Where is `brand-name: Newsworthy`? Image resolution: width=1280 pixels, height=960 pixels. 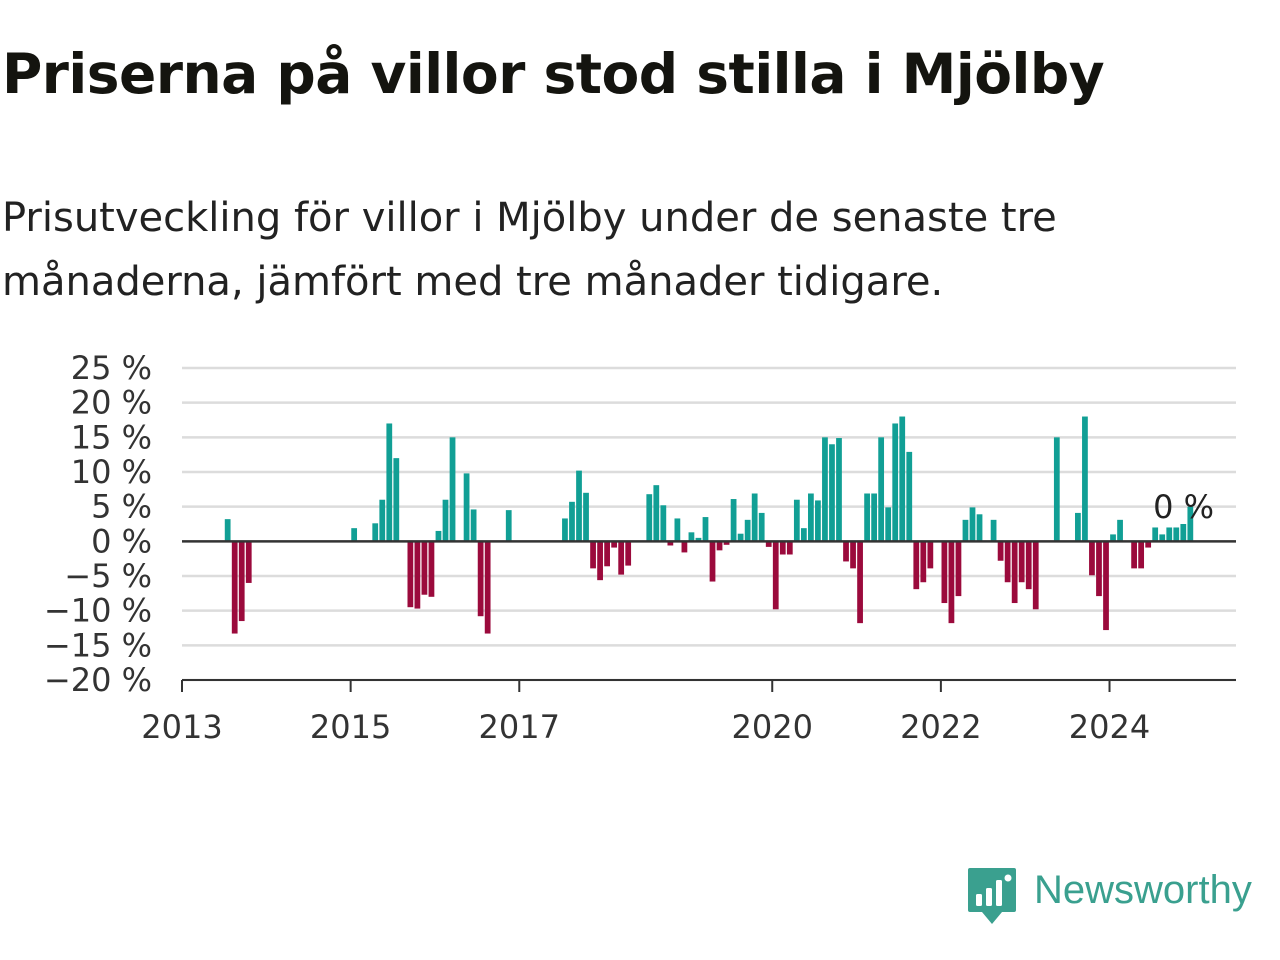 brand-name: Newsworthy is located at coordinates (1143, 890).